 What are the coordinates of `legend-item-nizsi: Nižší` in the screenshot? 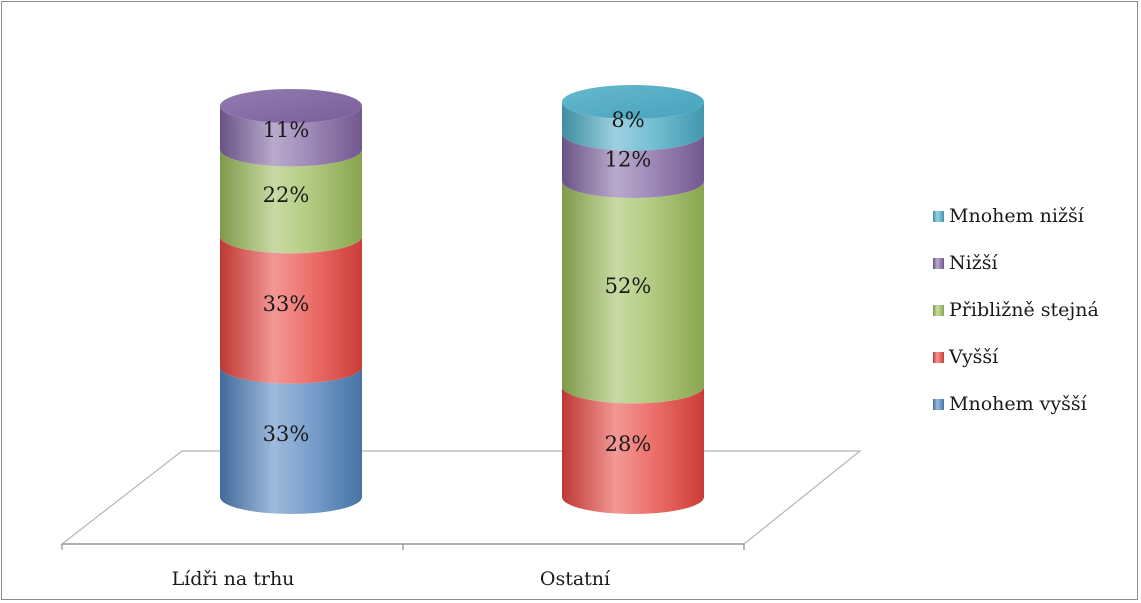 It's located at (965, 263).